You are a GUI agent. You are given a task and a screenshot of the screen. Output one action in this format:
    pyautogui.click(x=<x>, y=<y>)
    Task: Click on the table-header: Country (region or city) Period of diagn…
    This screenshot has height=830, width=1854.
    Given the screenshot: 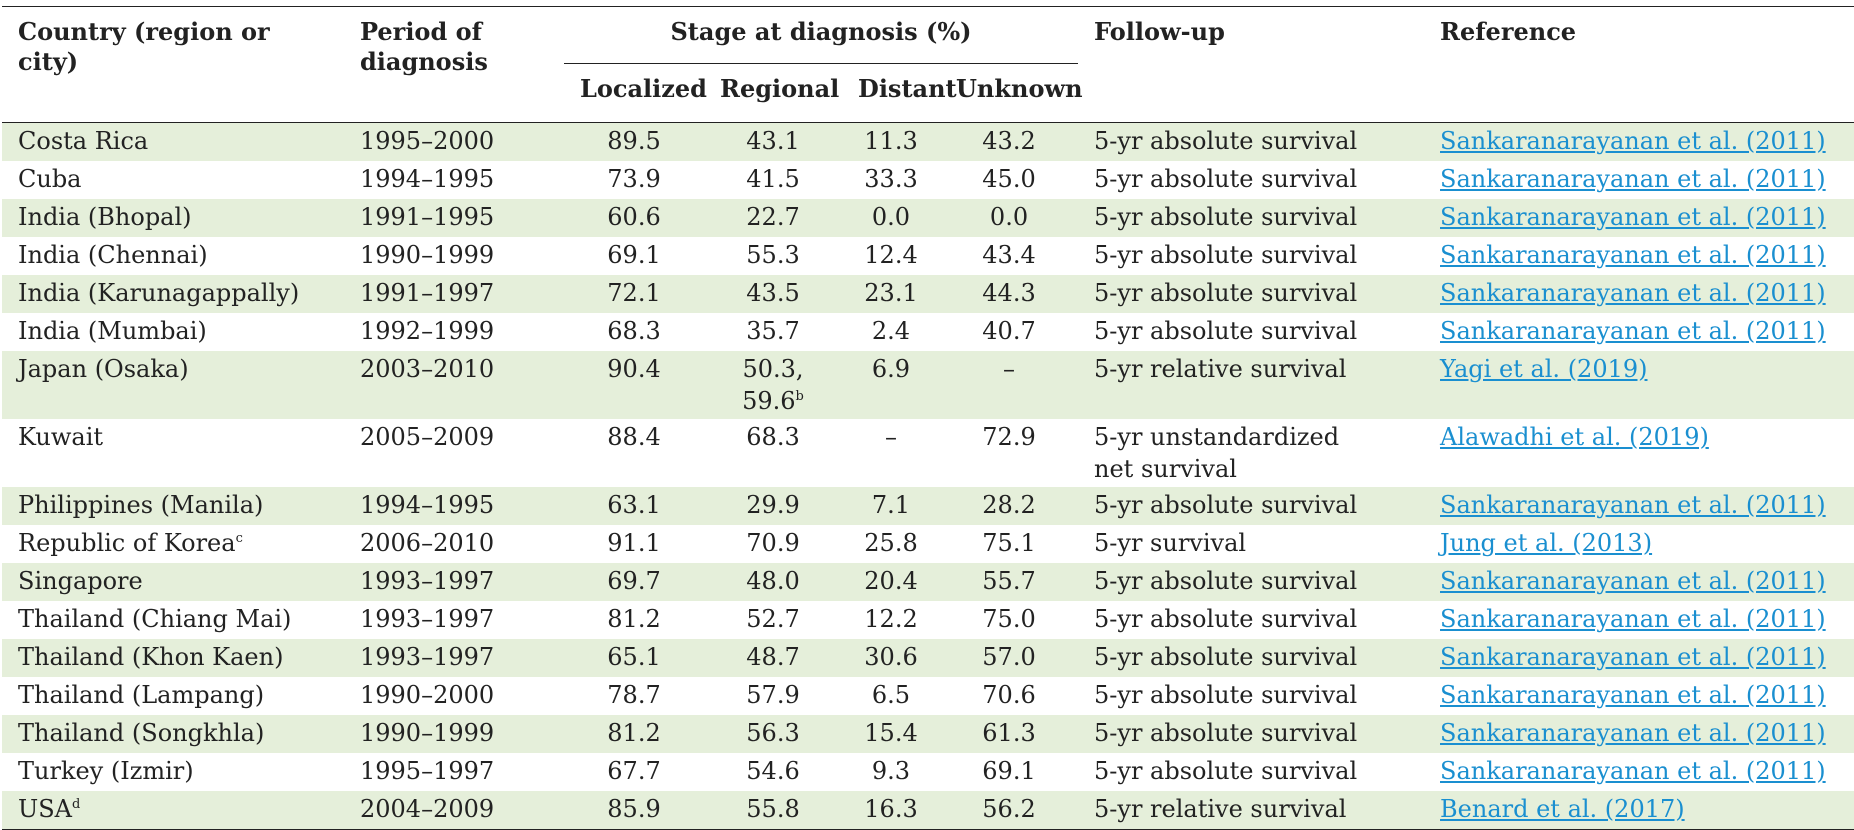 What is the action you would take?
    pyautogui.click(x=928, y=64)
    